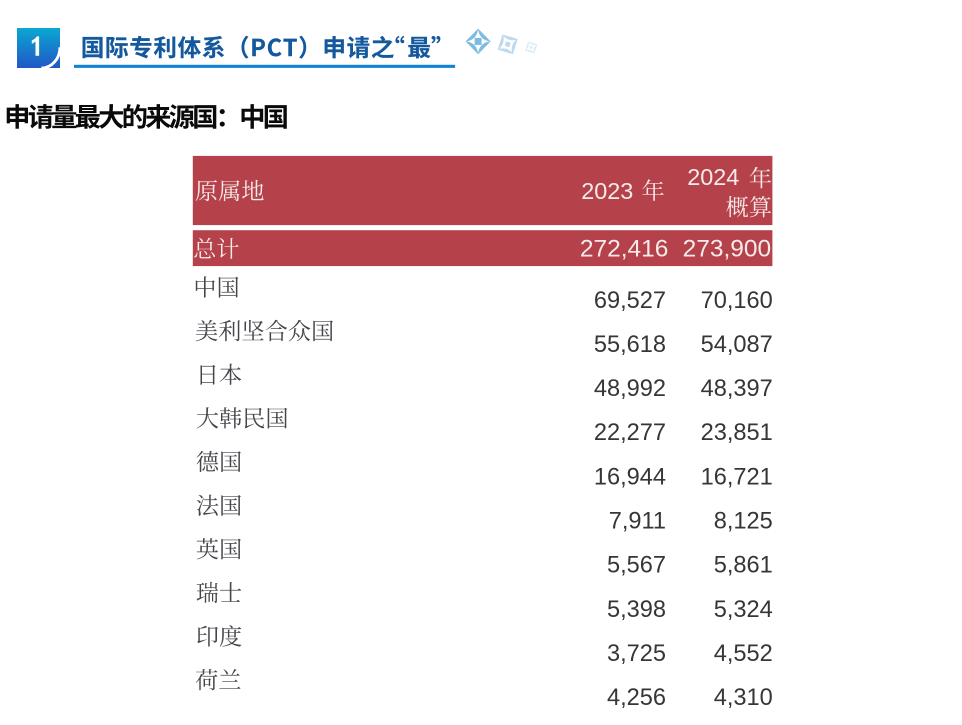 This screenshot has width=962, height=725. Describe the element at coordinates (743, 610) in the screenshot. I see `svg-text: 5,324` at that location.